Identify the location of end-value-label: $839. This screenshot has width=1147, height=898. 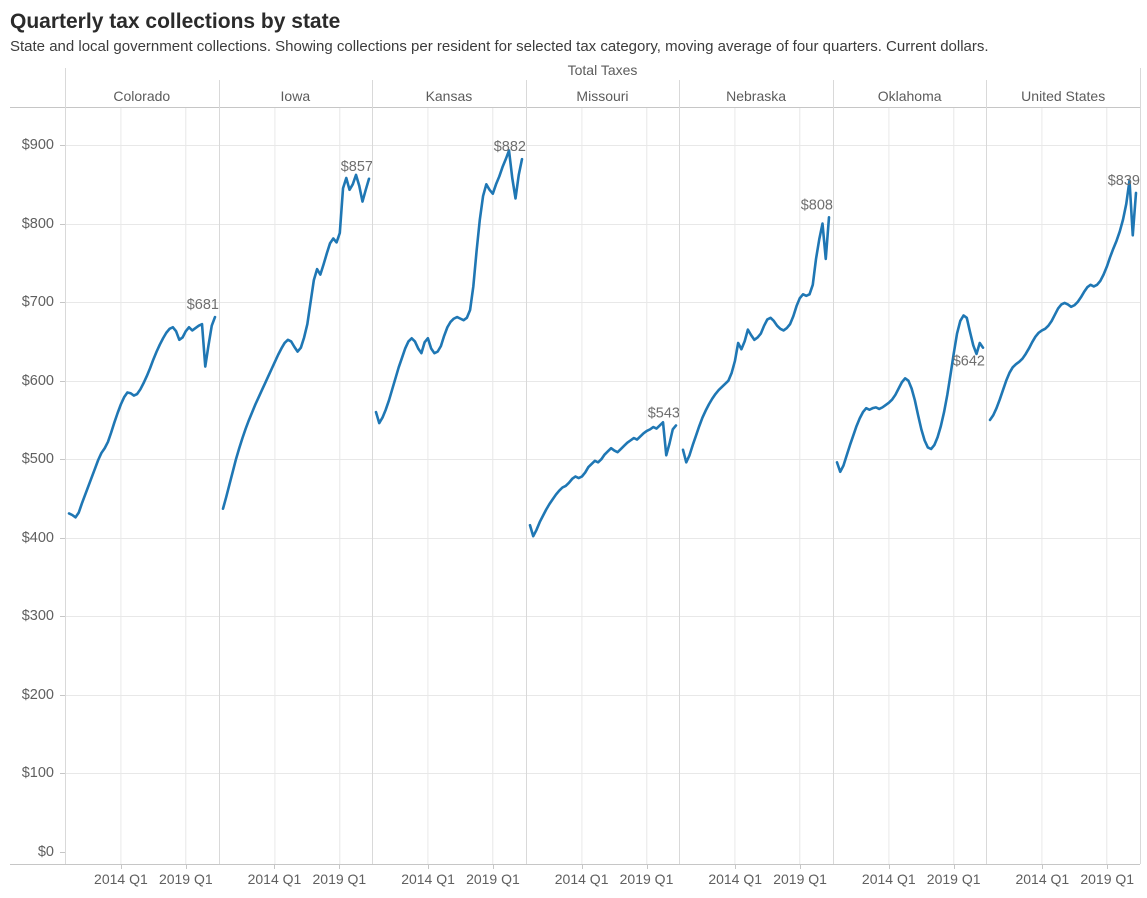
(1124, 181).